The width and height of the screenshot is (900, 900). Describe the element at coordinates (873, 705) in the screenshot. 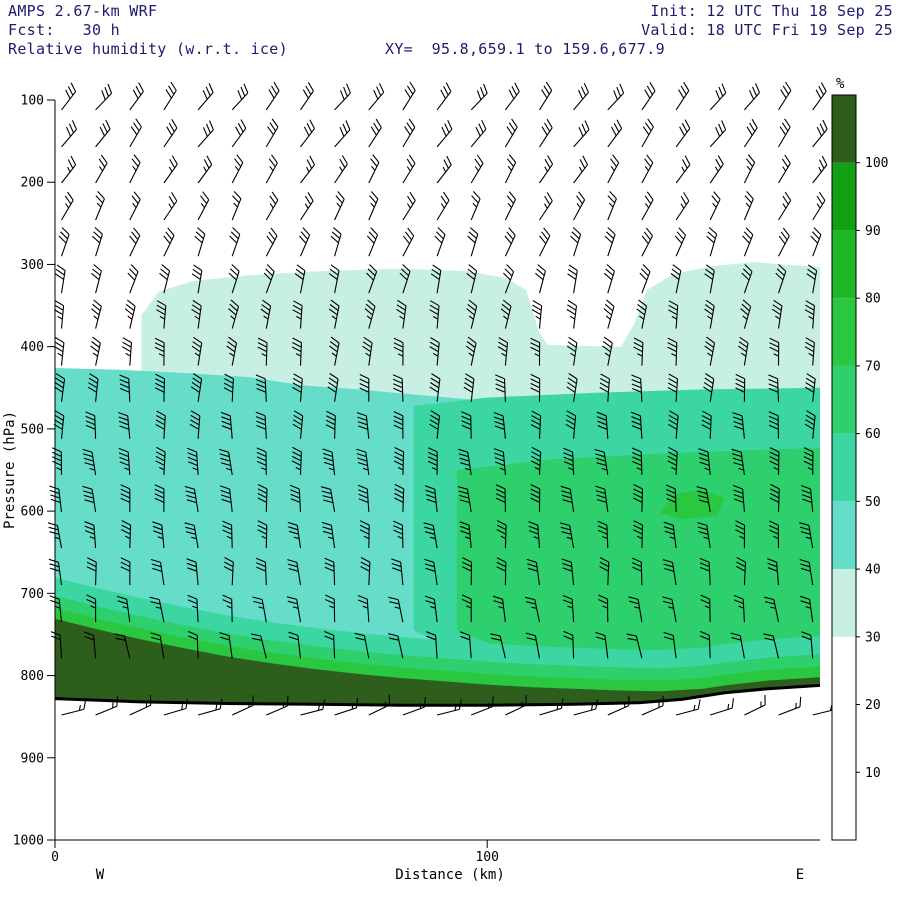

I see `colorbar-tick-label: 20` at that location.